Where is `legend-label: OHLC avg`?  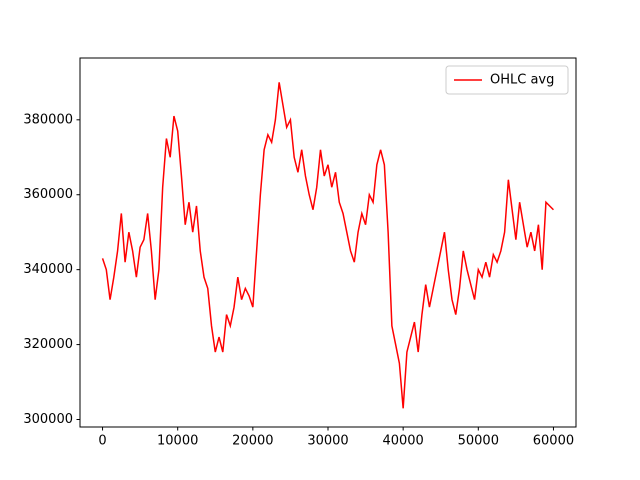
legend-label: OHLC avg is located at coordinates (522, 80).